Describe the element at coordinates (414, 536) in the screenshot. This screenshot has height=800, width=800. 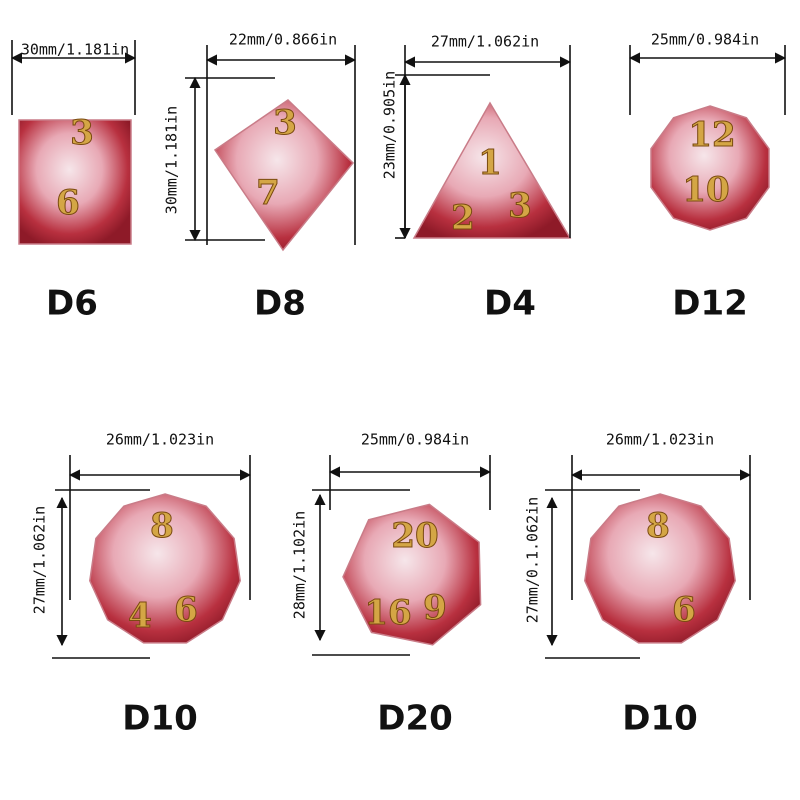
I see `die-face-number: 20` at that location.